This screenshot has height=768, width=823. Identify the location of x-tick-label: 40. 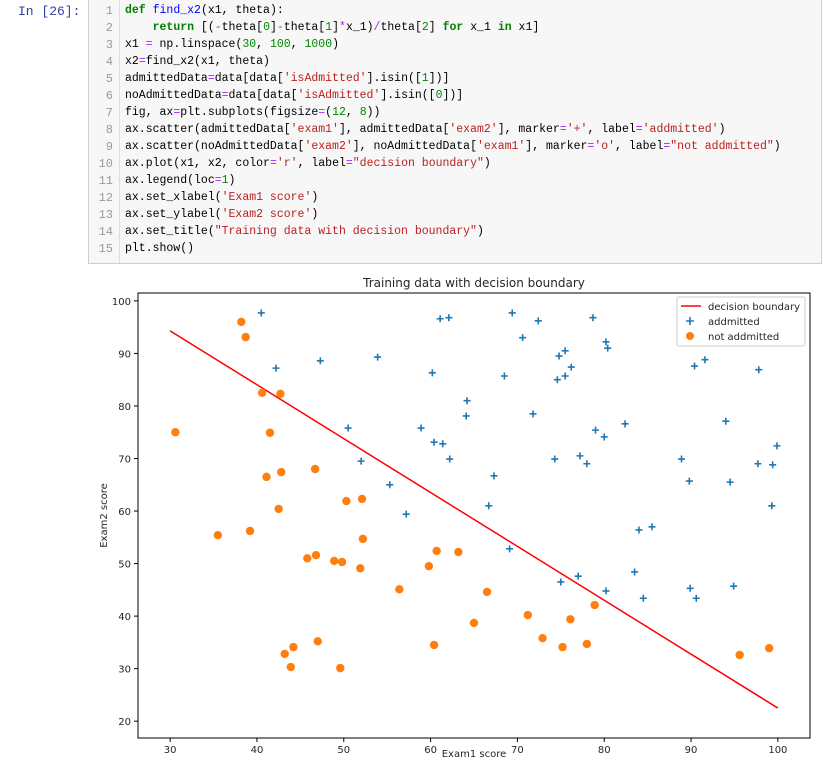
(257, 750).